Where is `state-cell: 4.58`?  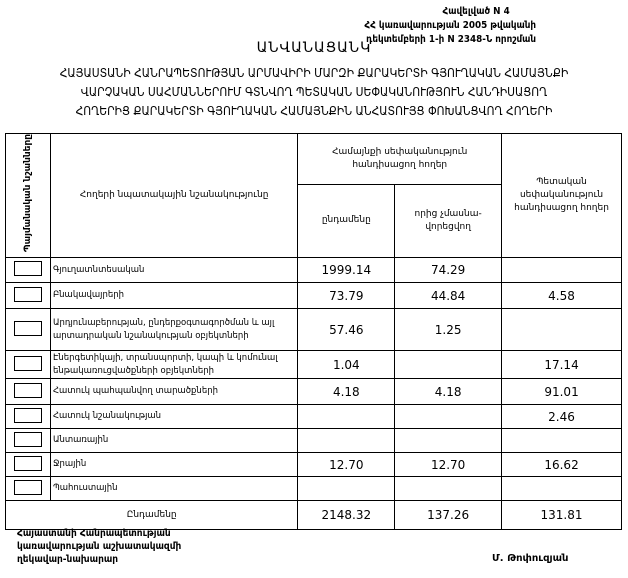 state-cell: 4.58 is located at coordinates (561, 296).